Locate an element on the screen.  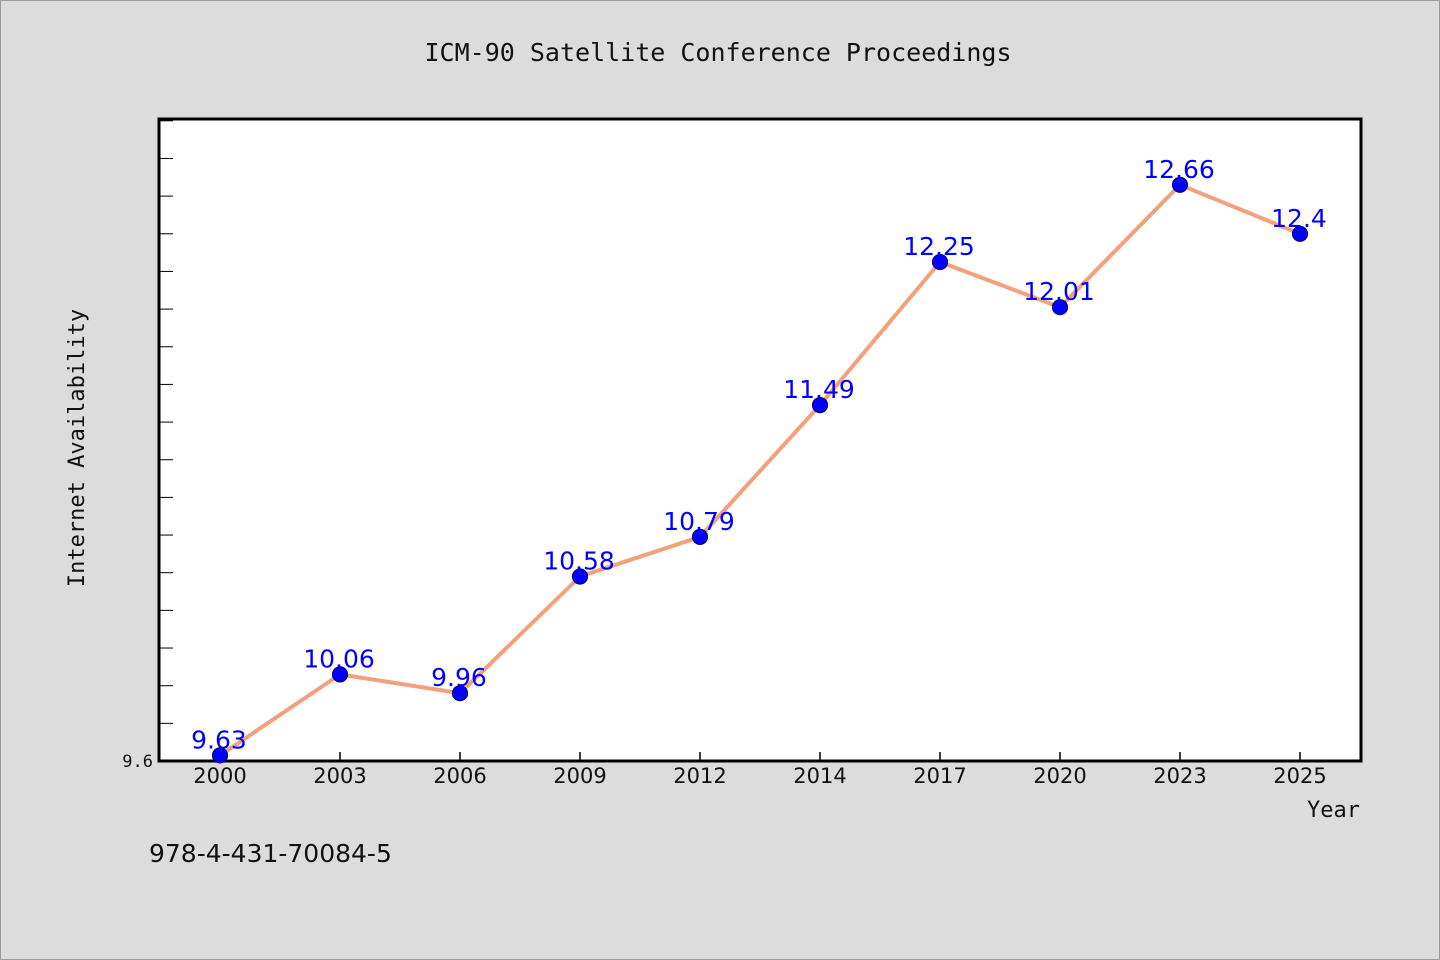
x-tick-label: 2014 is located at coordinates (819, 776).